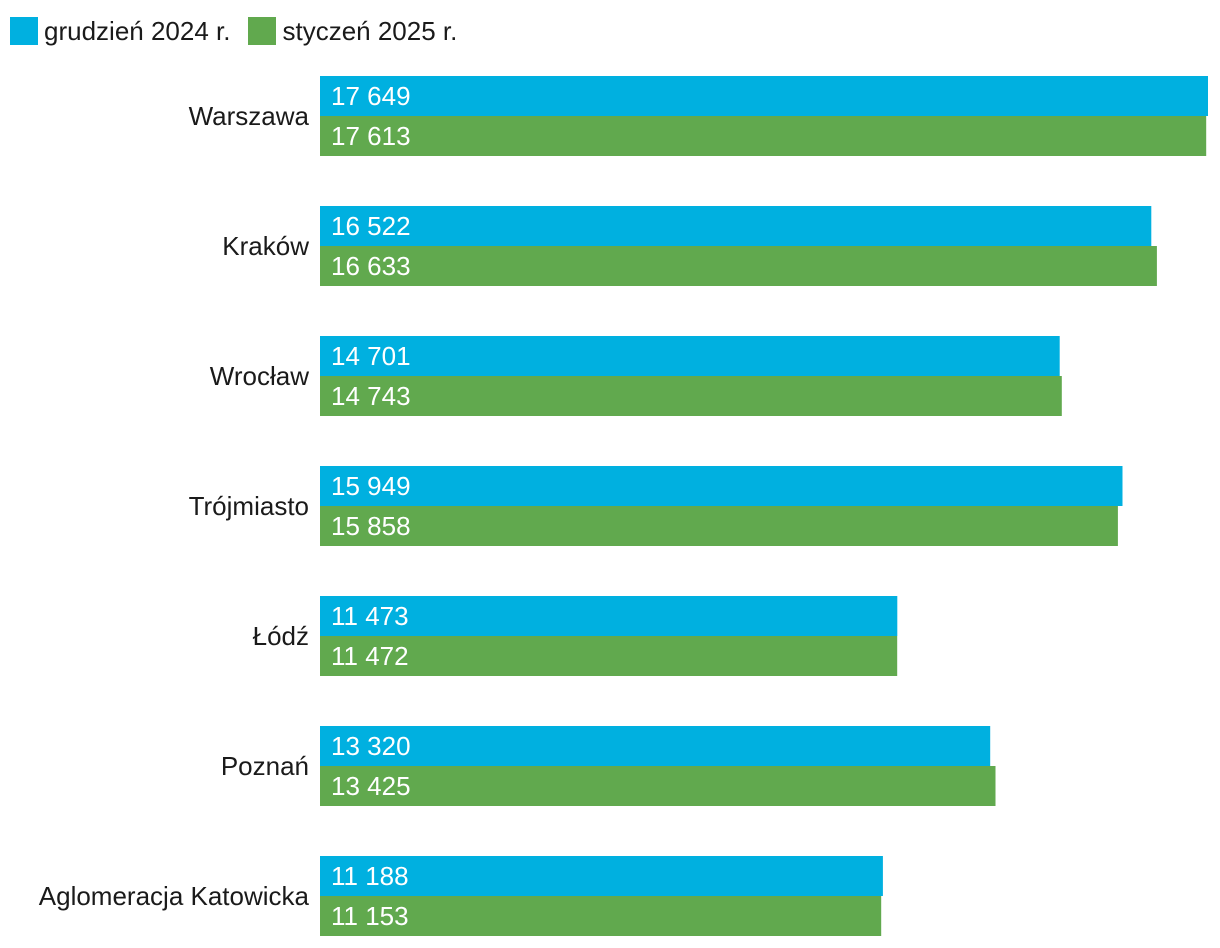 The width and height of the screenshot is (1220, 948). Describe the element at coordinates (370, 876) in the screenshot. I see `data-label-aglomeracja-katowicka-series-1: 11 188` at that location.